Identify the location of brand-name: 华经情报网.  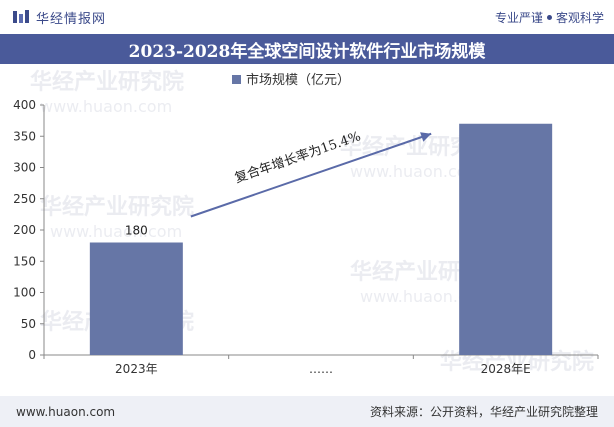
(71, 19).